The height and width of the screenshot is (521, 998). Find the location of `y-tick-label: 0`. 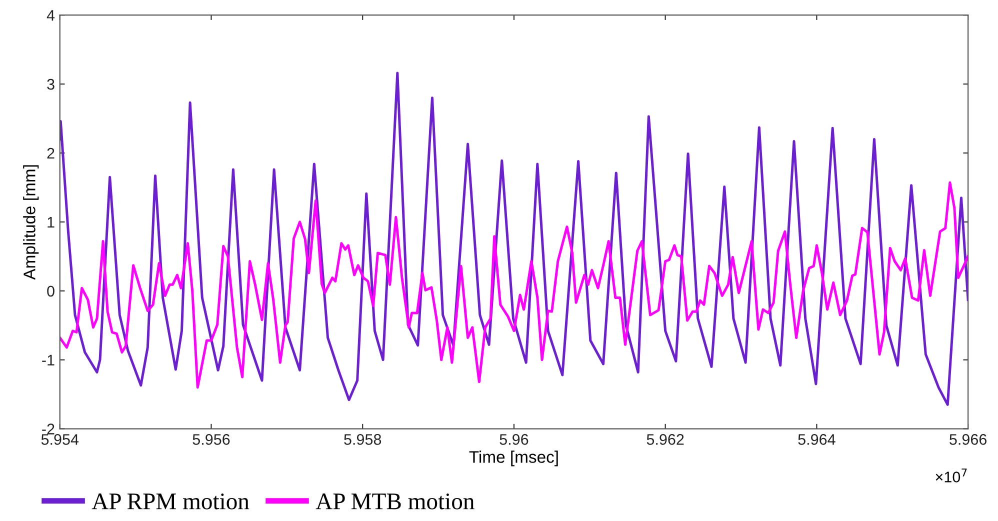

y-tick-label: 0 is located at coordinates (50, 291).